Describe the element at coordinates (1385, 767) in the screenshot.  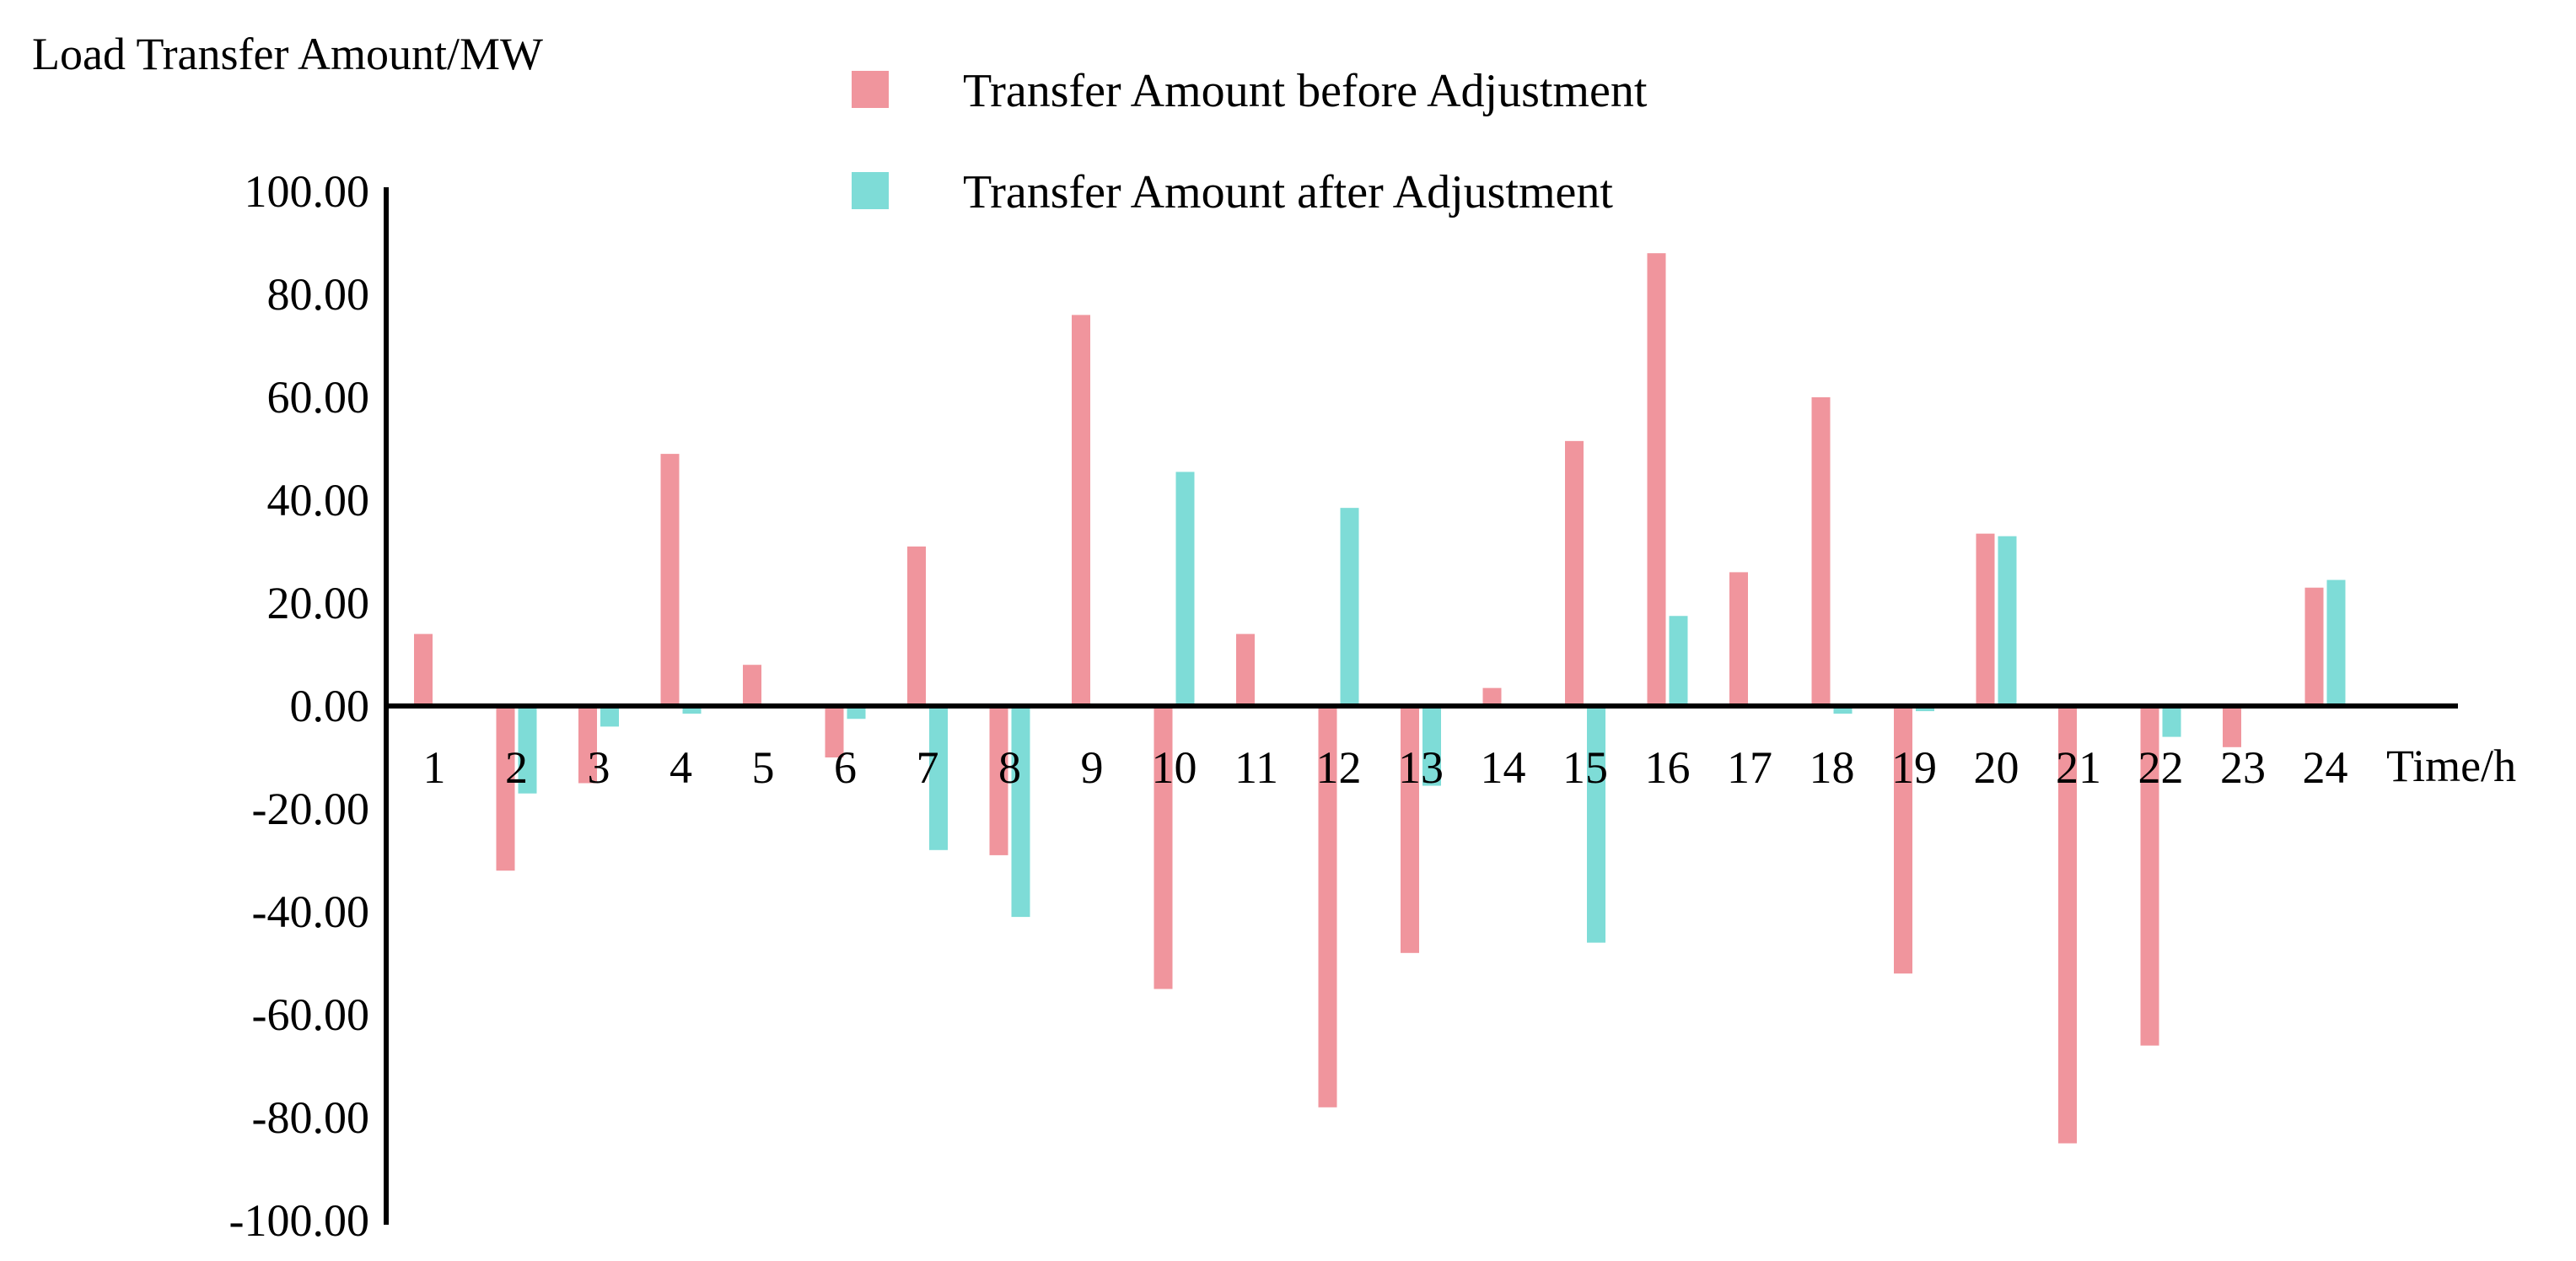
I see `x-tick-labels: 1 2 3 4 5 6 7 8 9 10 11 12 13 14 15 16 17 18 19 20 21 22 23 24` at that location.